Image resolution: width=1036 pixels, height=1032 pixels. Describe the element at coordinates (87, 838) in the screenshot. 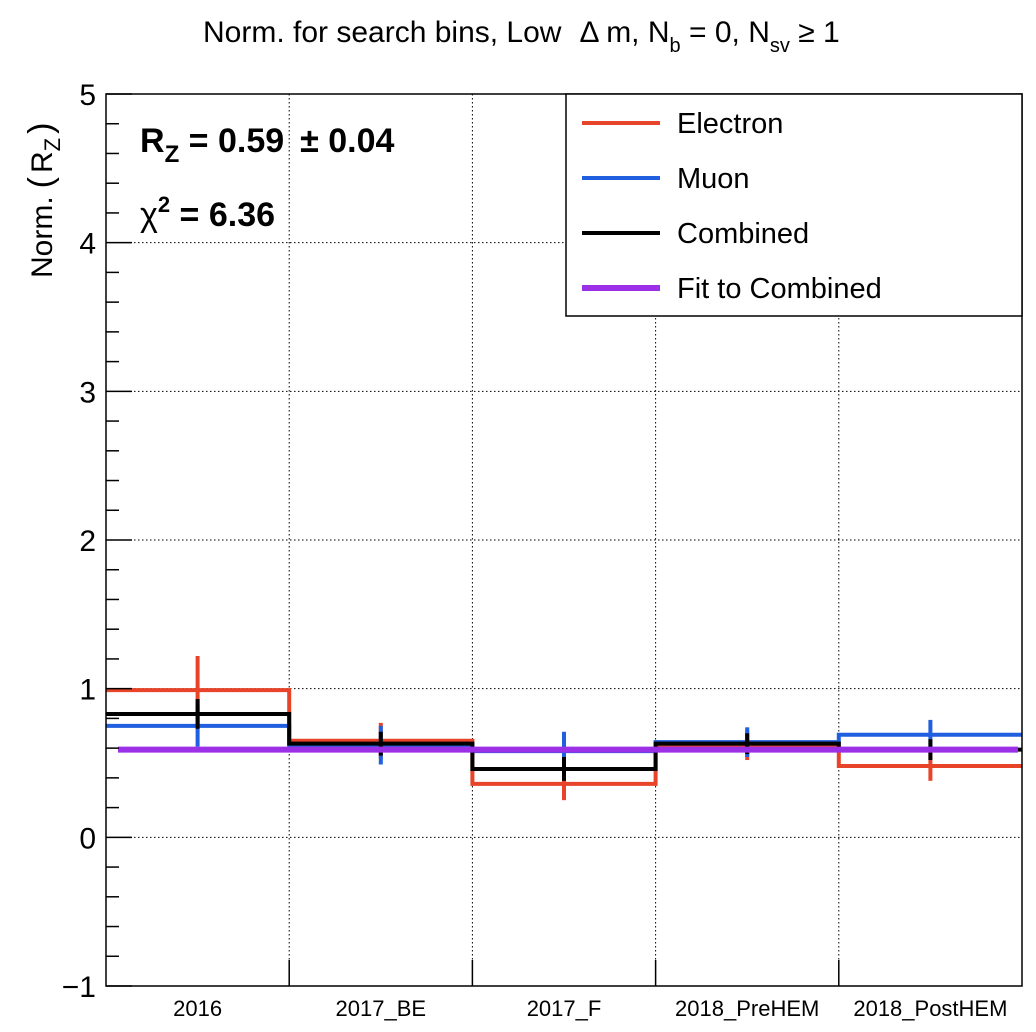

I see `y-tick-label: 0` at that location.